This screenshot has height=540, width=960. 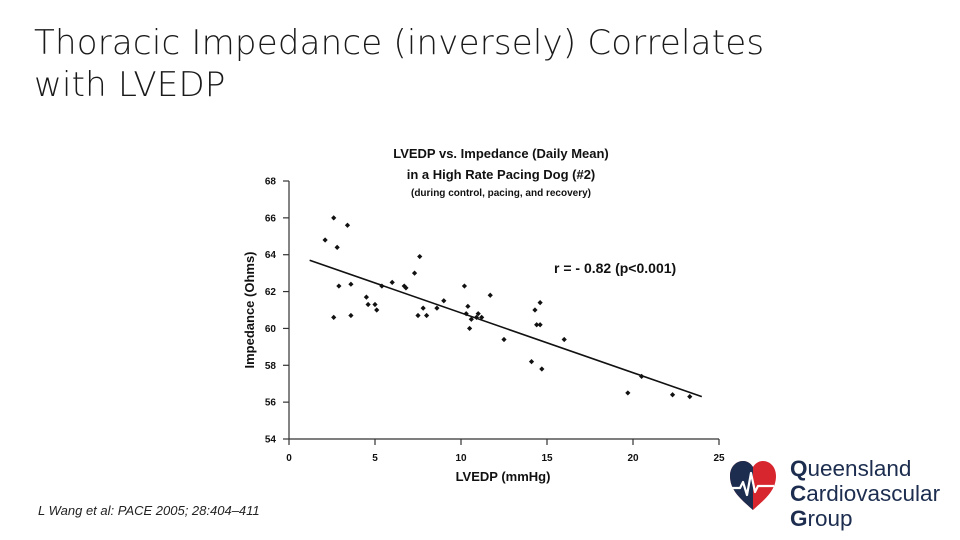 I want to click on y-tick-label: 58, so click(x=271, y=366).